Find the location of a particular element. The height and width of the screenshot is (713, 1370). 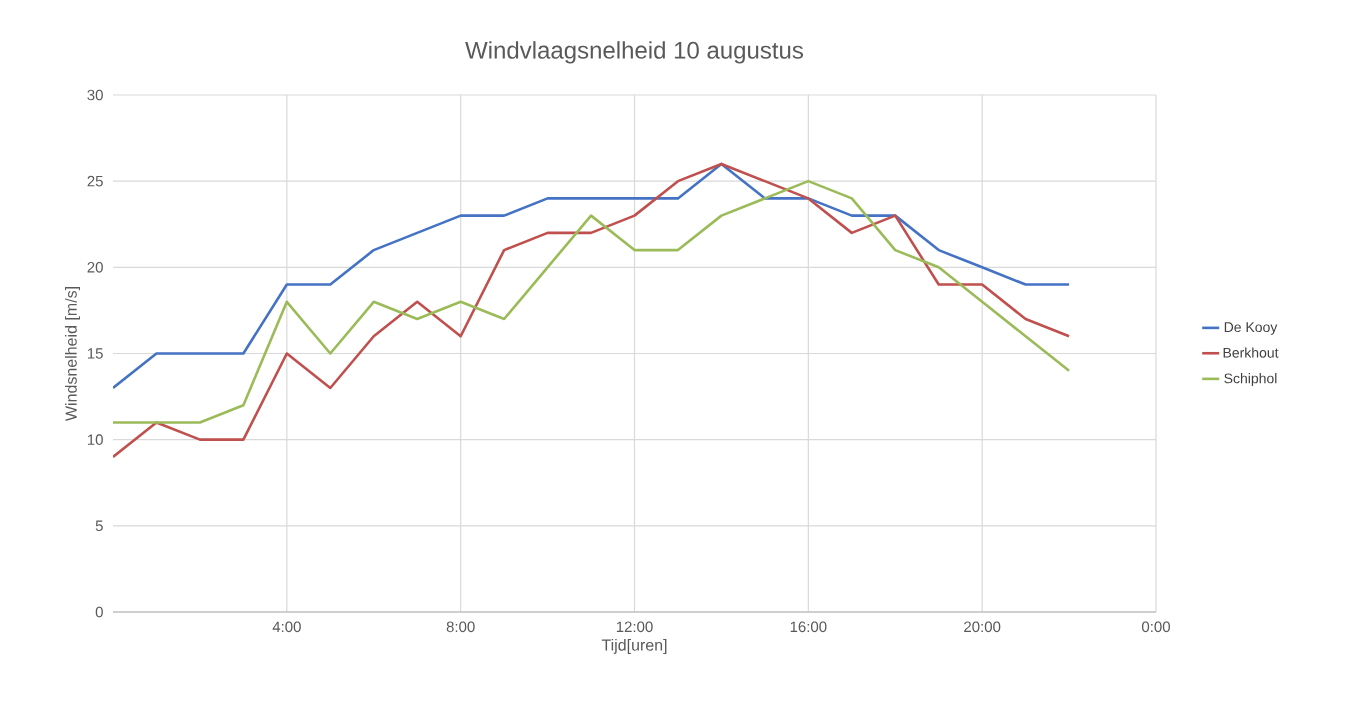

legend-label: De Kooy is located at coordinates (1251, 328).